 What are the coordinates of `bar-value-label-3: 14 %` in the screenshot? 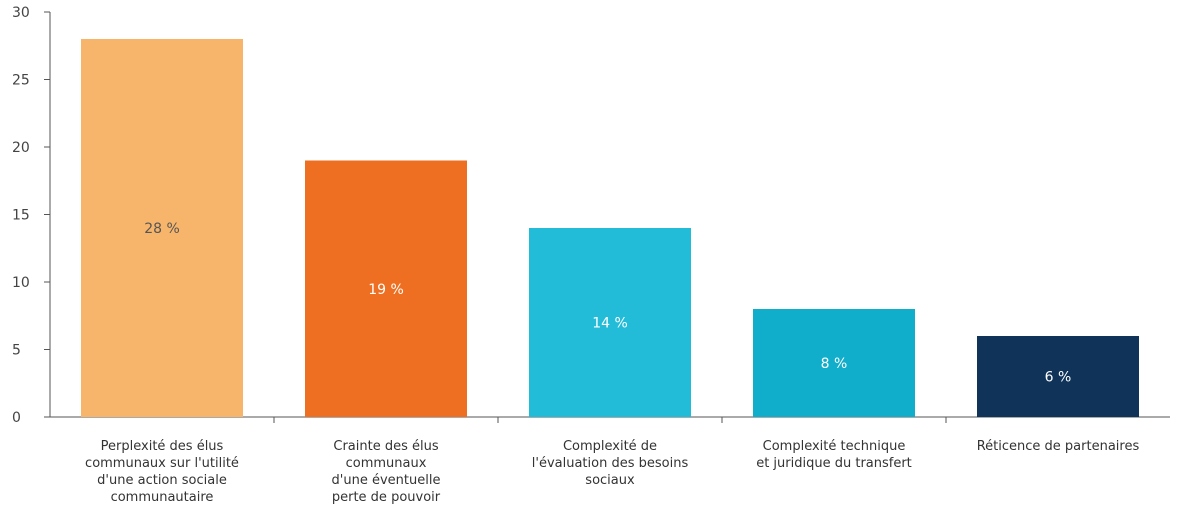 It's located at (610, 324).